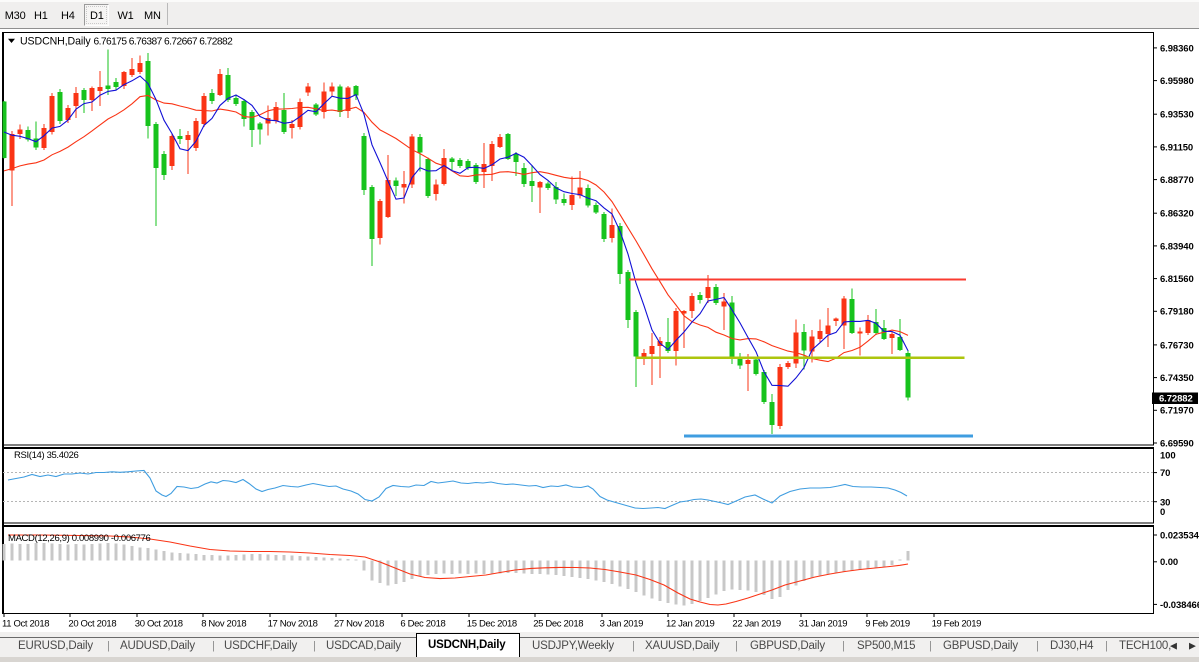  I want to click on svg-text: 22 Jan 2019, so click(756, 624).